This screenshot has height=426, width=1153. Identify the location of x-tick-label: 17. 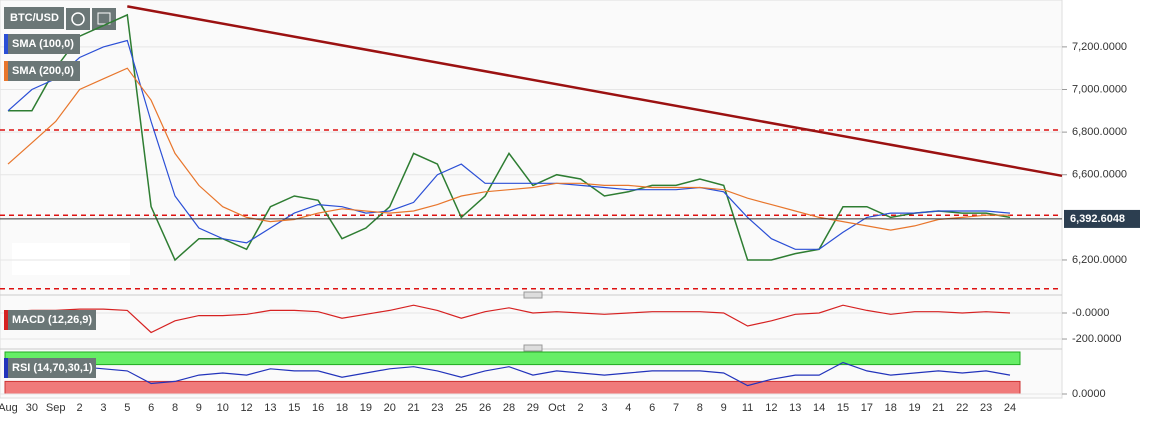
(867, 408).